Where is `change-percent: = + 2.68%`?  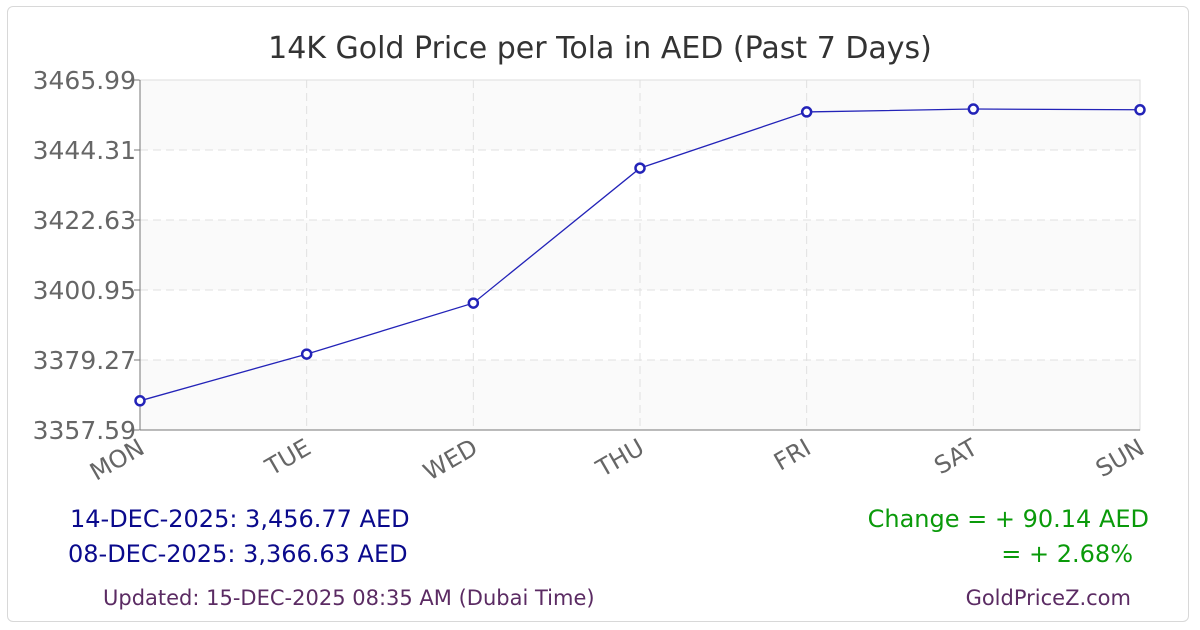 change-percent: = + 2.68% is located at coordinates (1067, 554).